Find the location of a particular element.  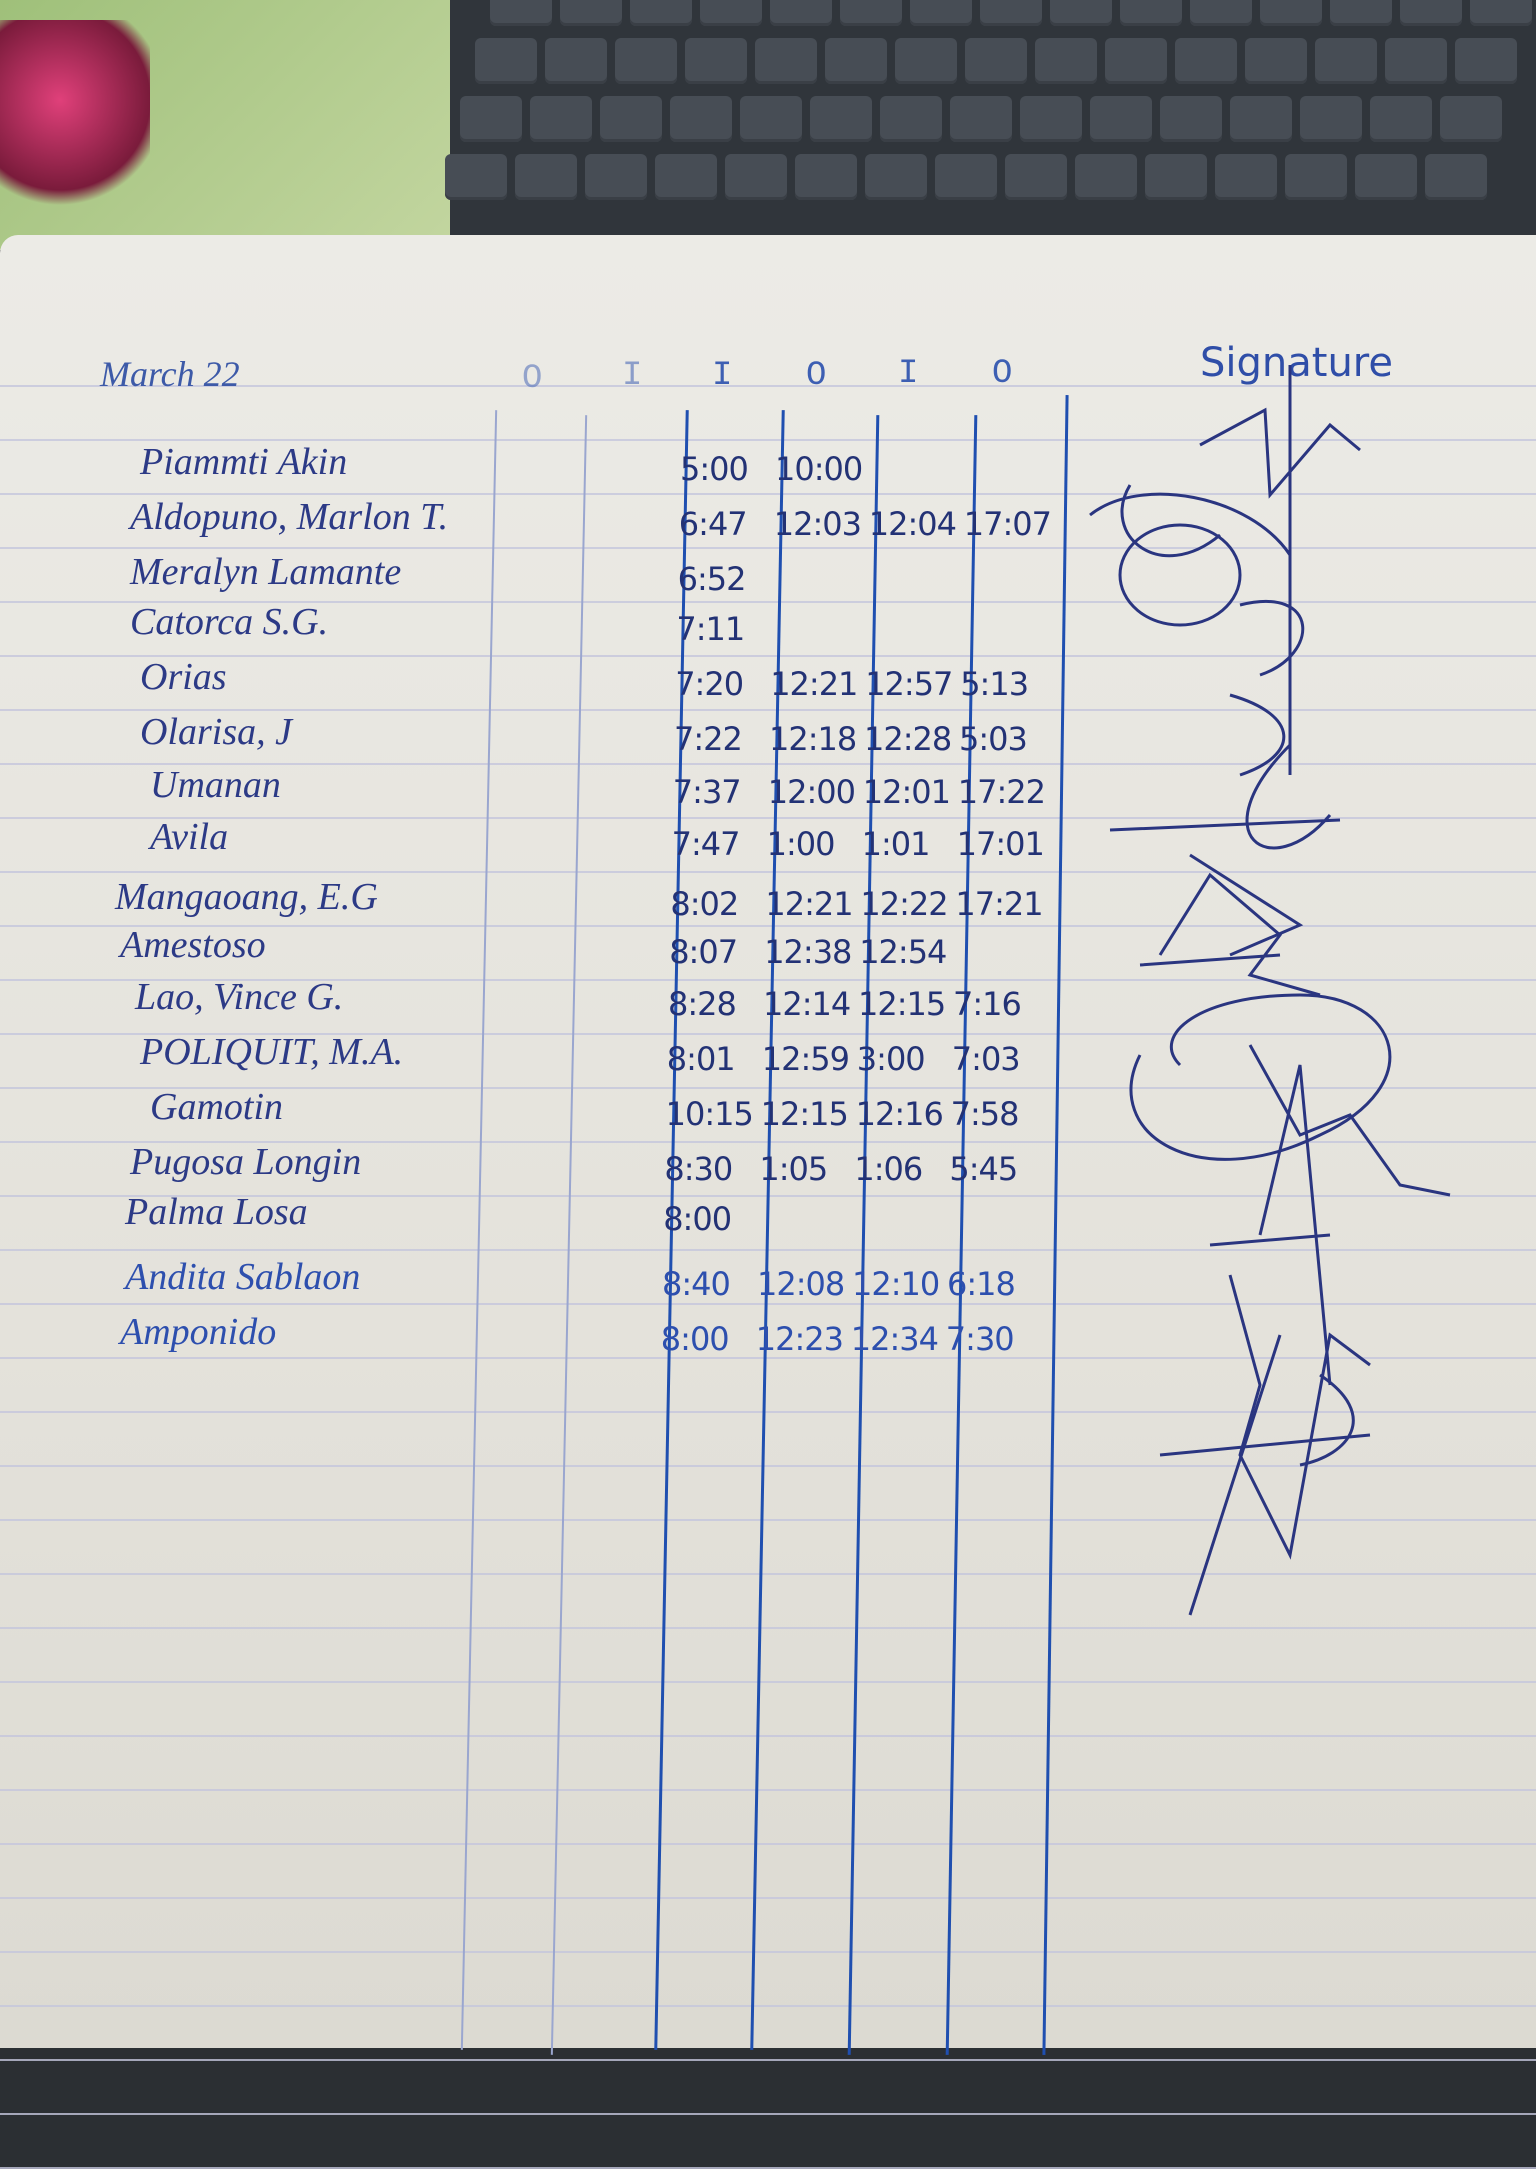

time-in-pm: 12:28 is located at coordinates (908, 739).